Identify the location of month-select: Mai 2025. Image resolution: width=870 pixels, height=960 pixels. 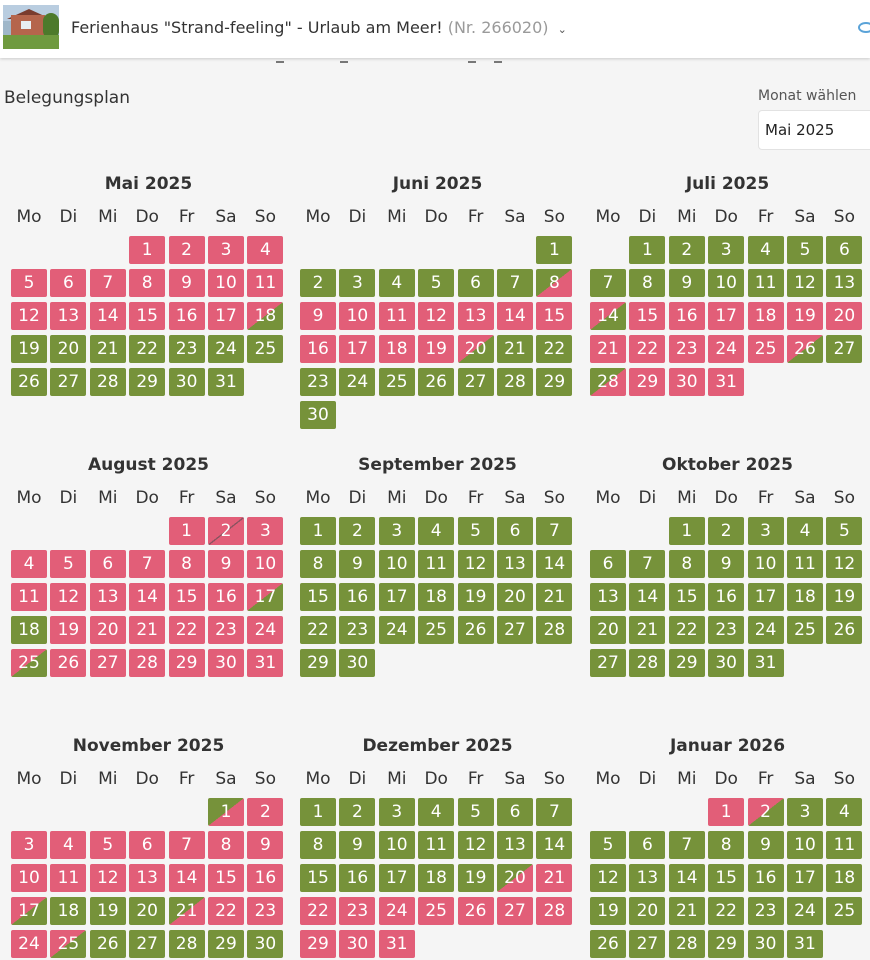
(814, 130).